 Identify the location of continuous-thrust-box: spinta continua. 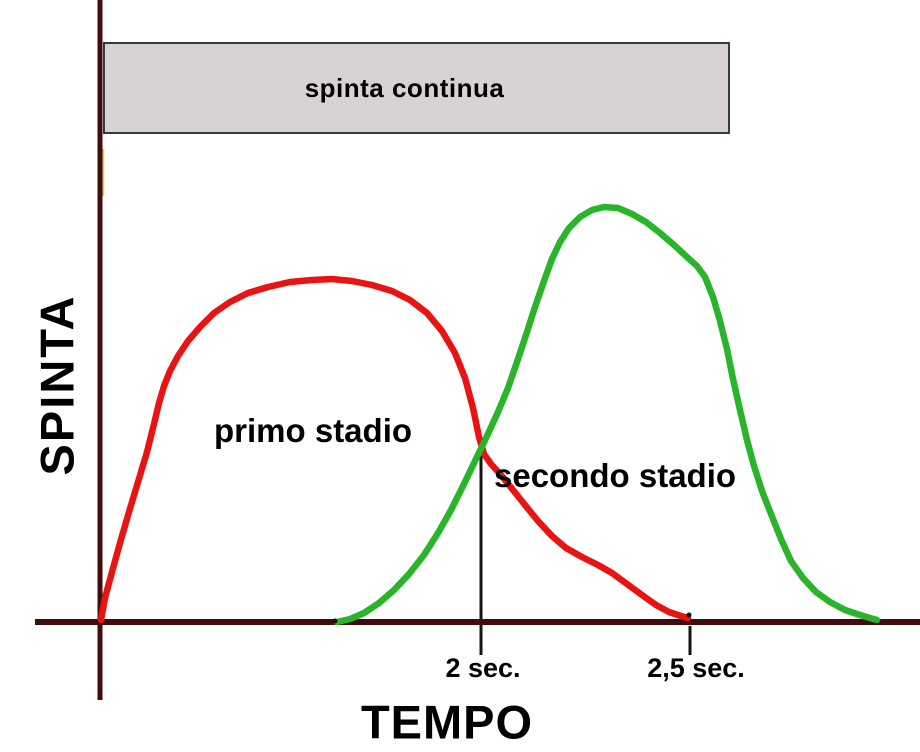
(416, 88).